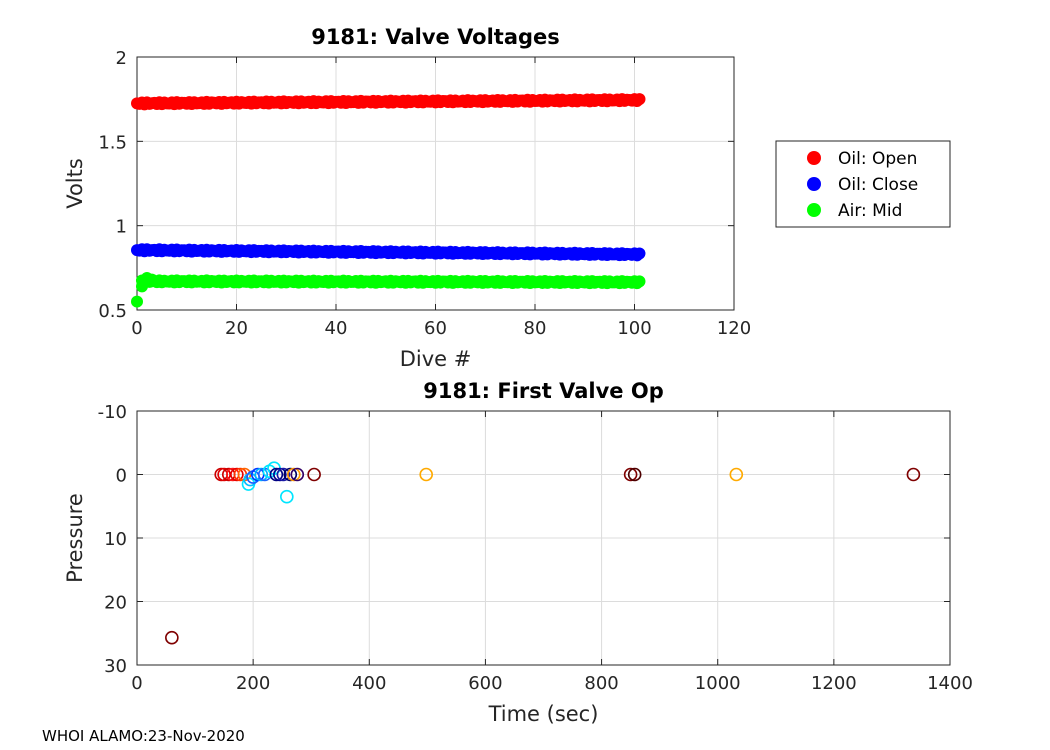 Image resolution: width=1050 pixels, height=750 pixels. What do you see at coordinates (115, 666) in the screenshot?
I see `y-tick-label: 30` at bounding box center [115, 666].